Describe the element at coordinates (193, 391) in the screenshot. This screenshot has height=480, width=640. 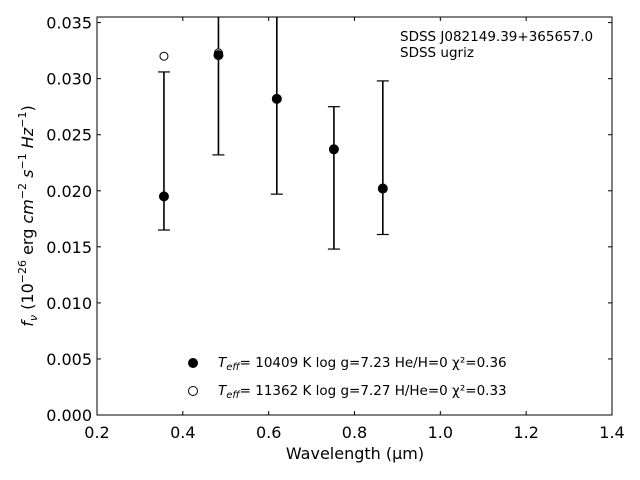
I see `legend-marker-open` at that location.